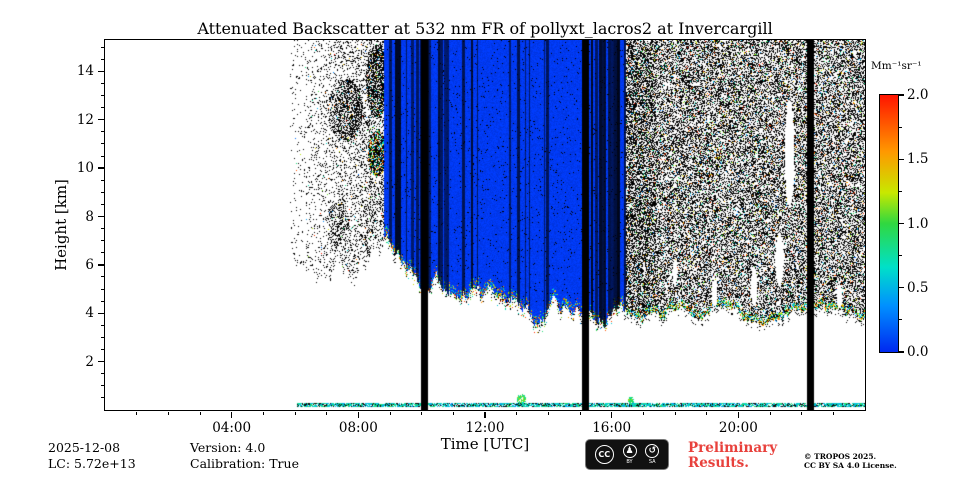 The width and height of the screenshot is (960, 480). I want to click on colorbar-unit-label: Mm⁻¹sr⁻¹, so click(896, 66).